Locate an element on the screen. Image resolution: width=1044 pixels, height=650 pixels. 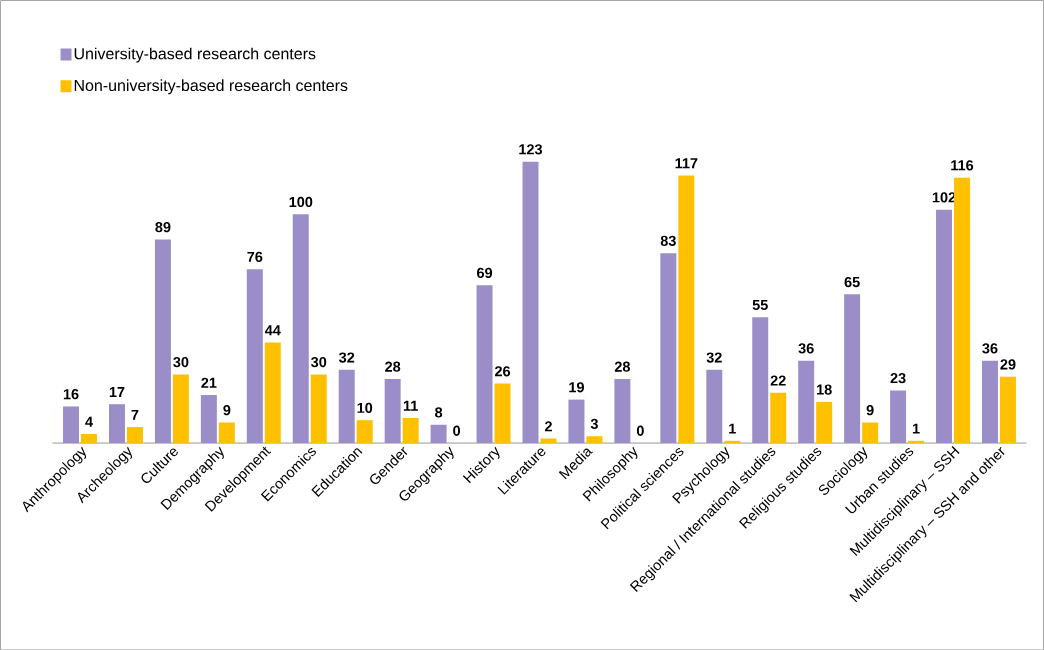
data-label: 4 is located at coordinates (89, 421).